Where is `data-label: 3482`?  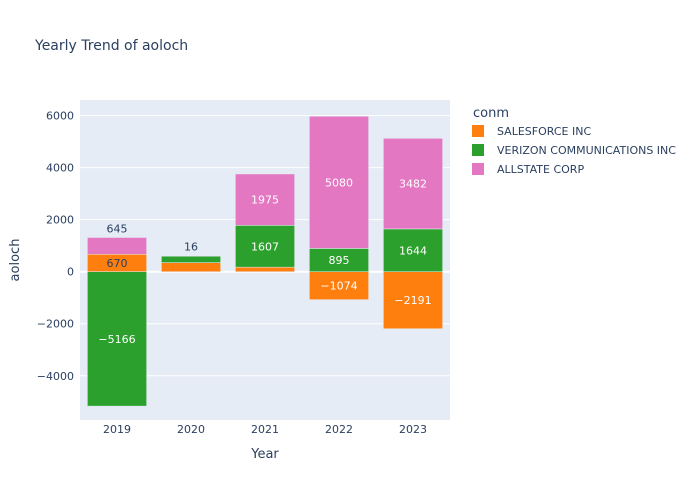
data-label: 3482 is located at coordinates (413, 184).